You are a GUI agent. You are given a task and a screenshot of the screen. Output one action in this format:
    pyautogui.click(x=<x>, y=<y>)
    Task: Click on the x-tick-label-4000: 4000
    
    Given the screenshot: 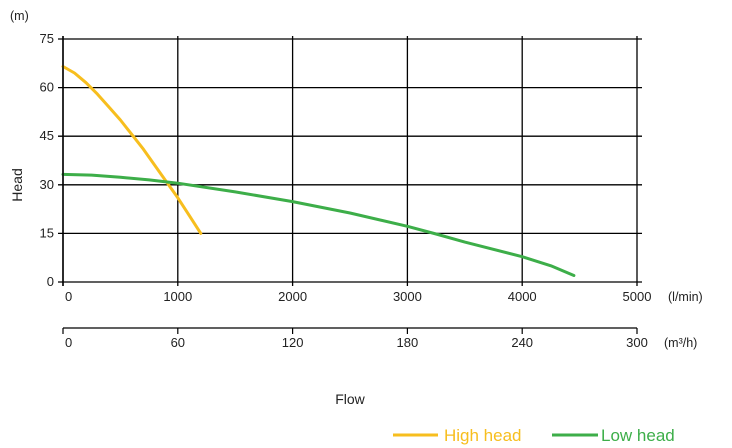 What is the action you would take?
    pyautogui.click(x=522, y=296)
    